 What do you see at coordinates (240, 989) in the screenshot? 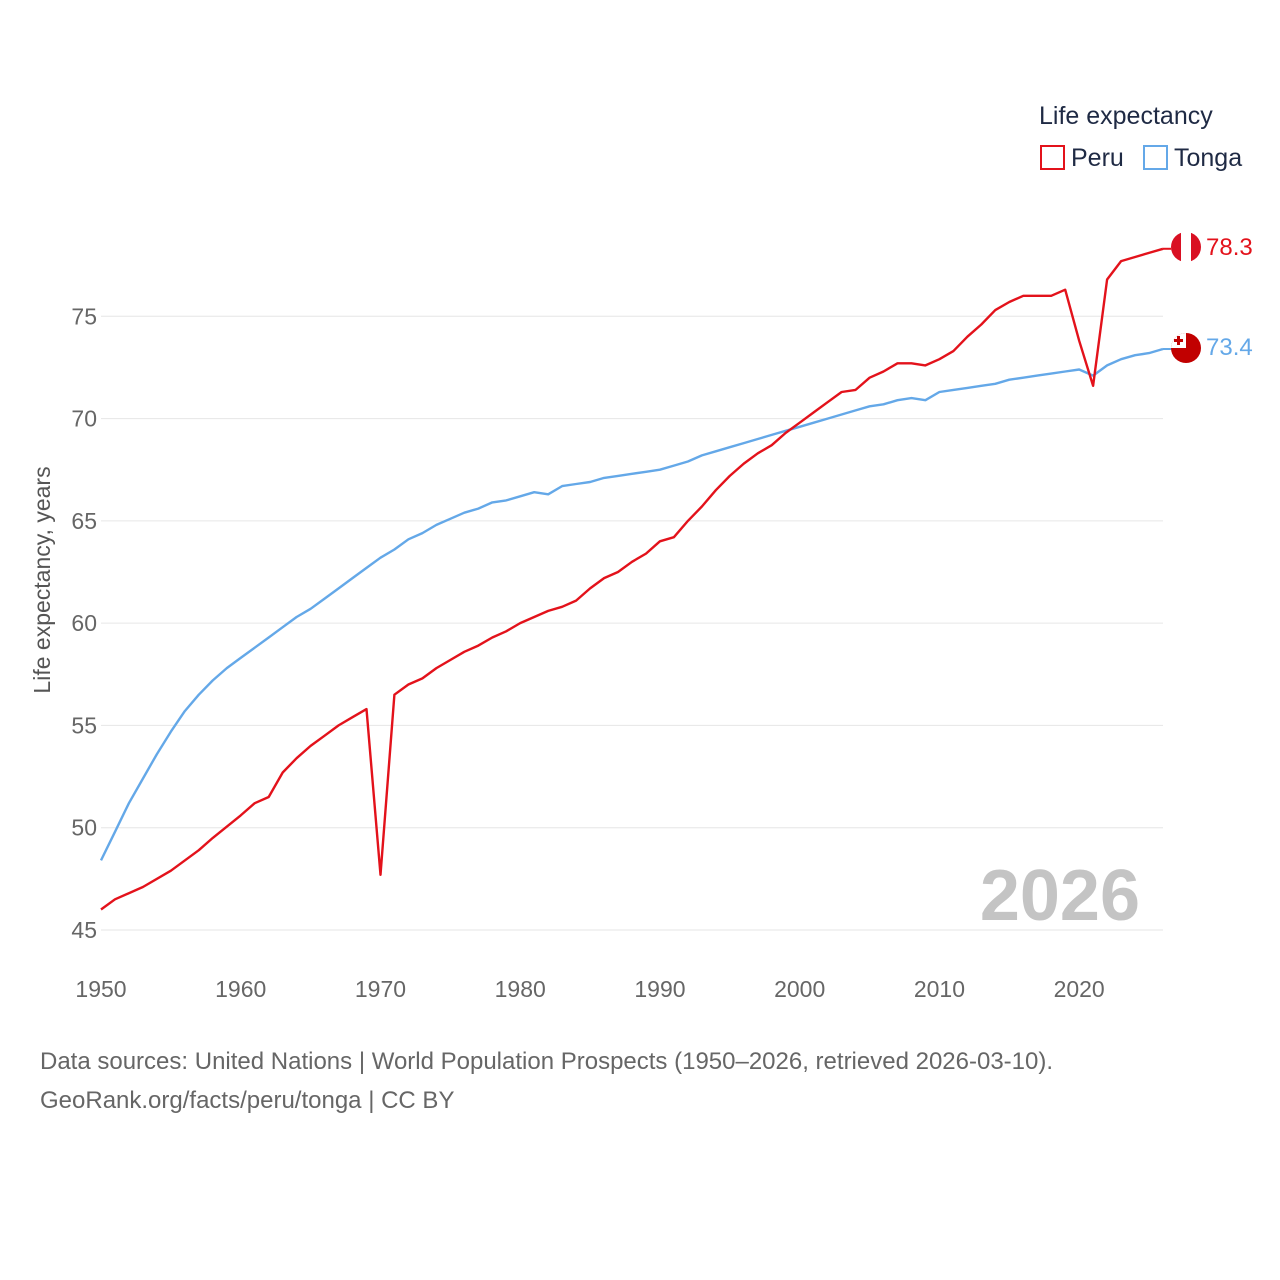
I see `x-tick-label: 1960` at bounding box center [240, 989].